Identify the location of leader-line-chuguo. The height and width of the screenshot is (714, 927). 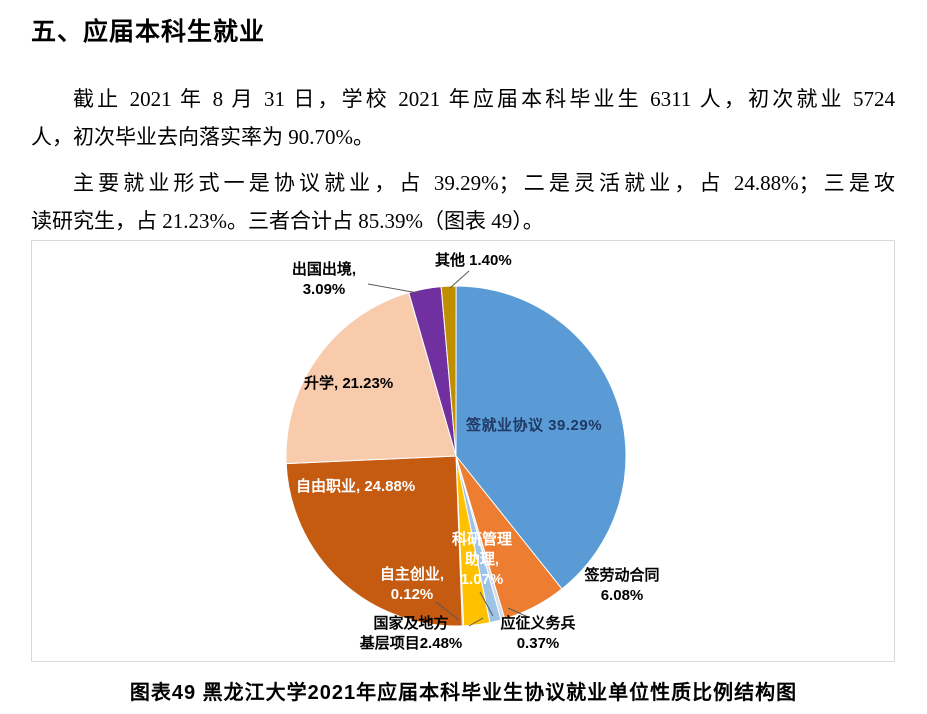
(393, 288).